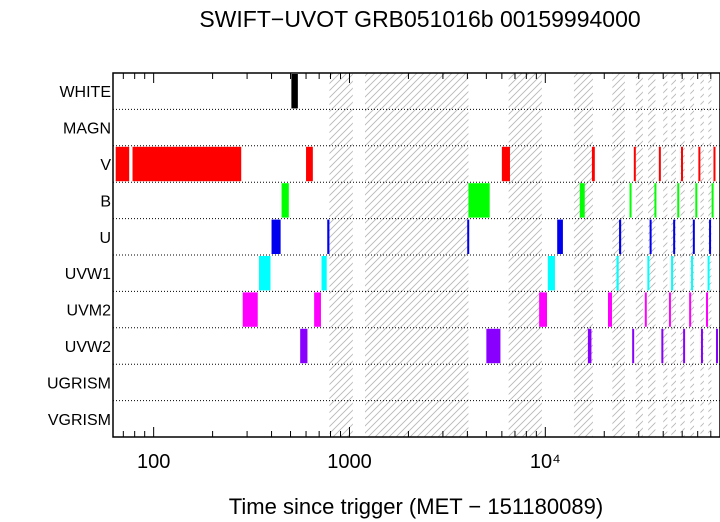  What do you see at coordinates (79, 383) in the screenshot?
I see `row-label-ugrism: UGRISM` at bounding box center [79, 383].